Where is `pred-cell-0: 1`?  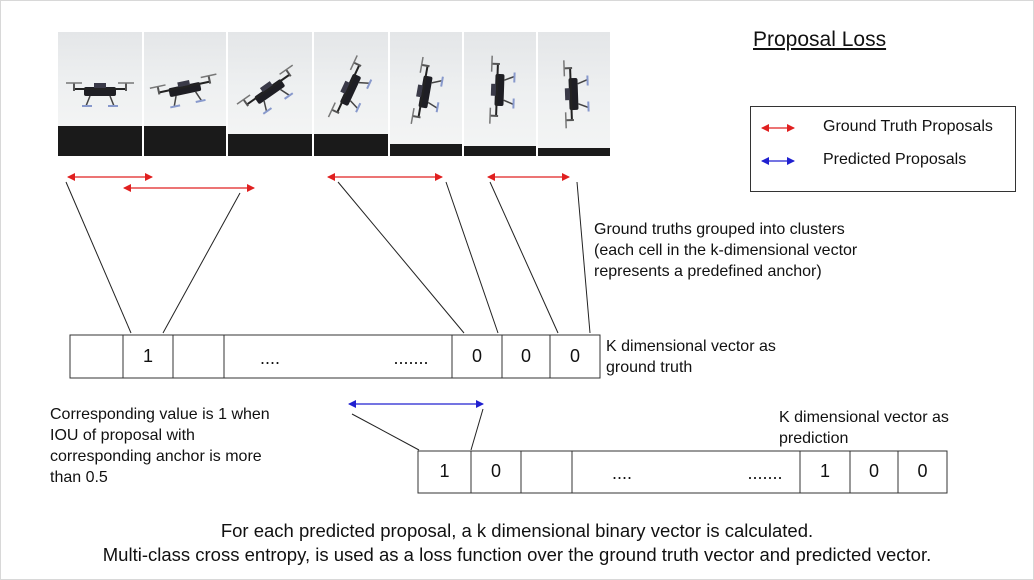 pred-cell-0: 1 is located at coordinates (444, 471).